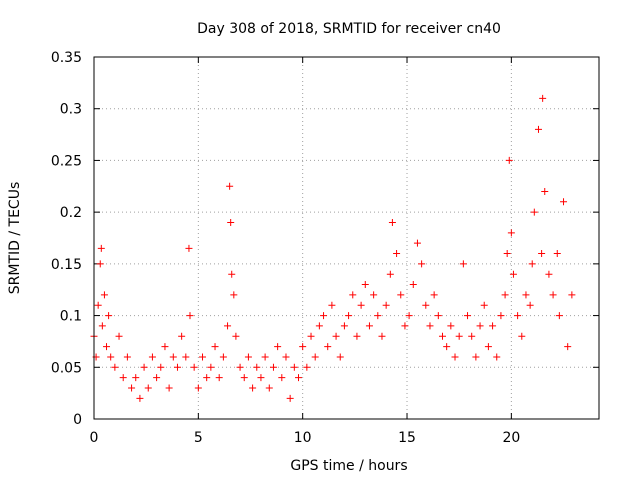  I want to click on x-axis-label: GPS time / hours, so click(348, 466).